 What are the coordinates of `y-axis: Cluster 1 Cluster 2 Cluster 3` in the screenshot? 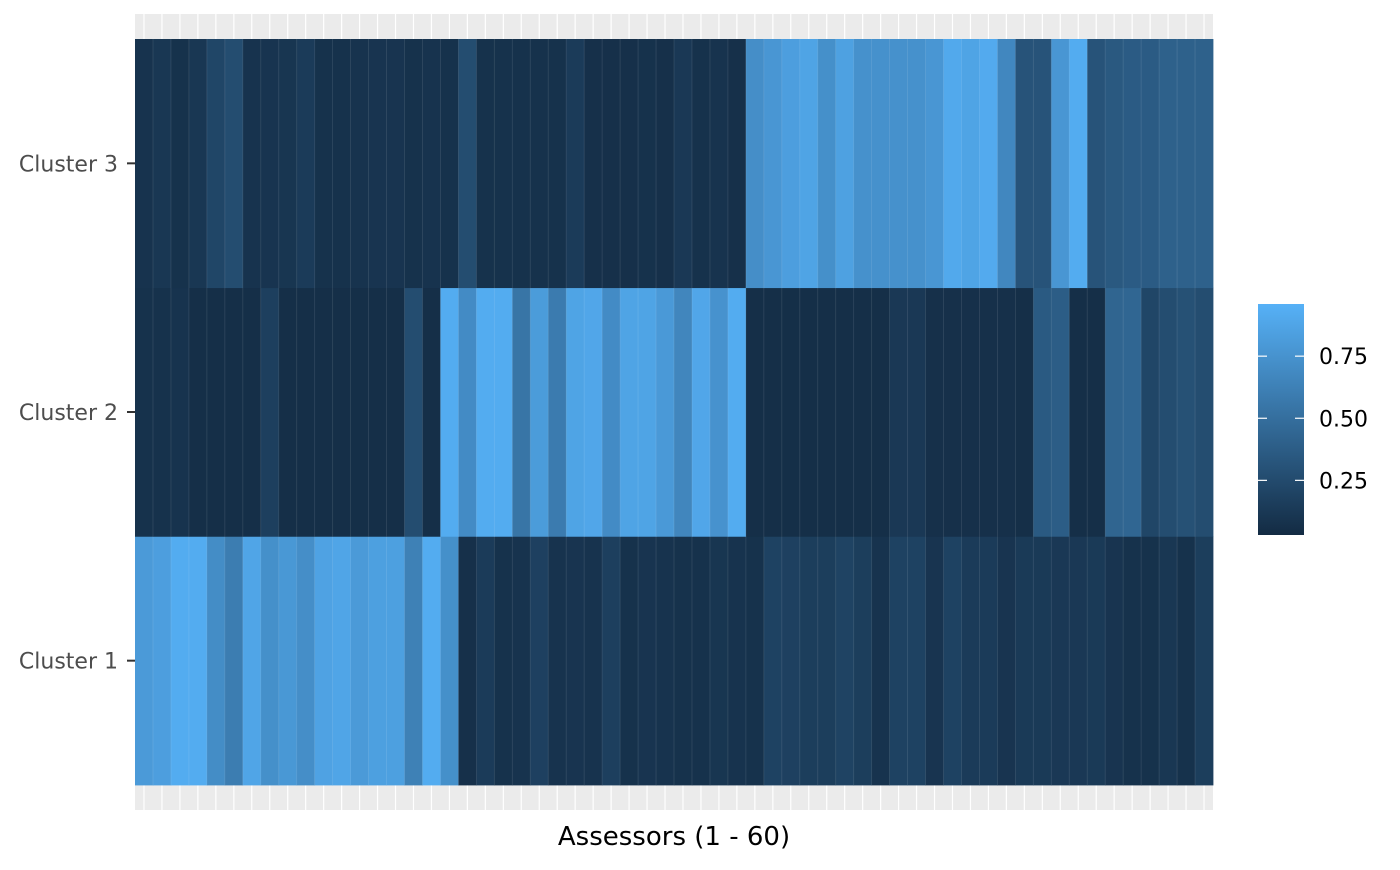 It's located at (77, 413).